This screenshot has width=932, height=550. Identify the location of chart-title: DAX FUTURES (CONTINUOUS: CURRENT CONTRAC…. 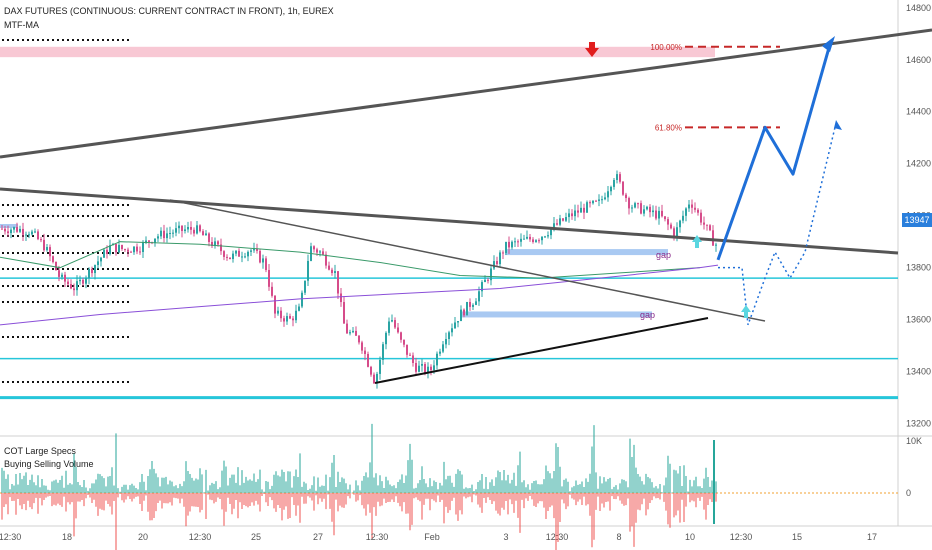
(169, 11).